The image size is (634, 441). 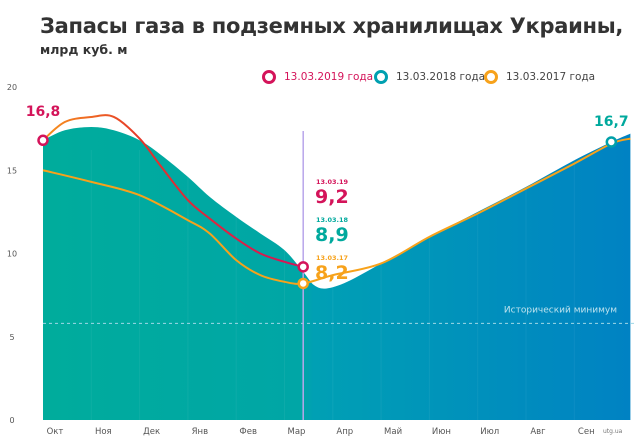 What do you see at coordinates (611, 142) in the screenshot?
I see `marker-2018-end` at bounding box center [611, 142].